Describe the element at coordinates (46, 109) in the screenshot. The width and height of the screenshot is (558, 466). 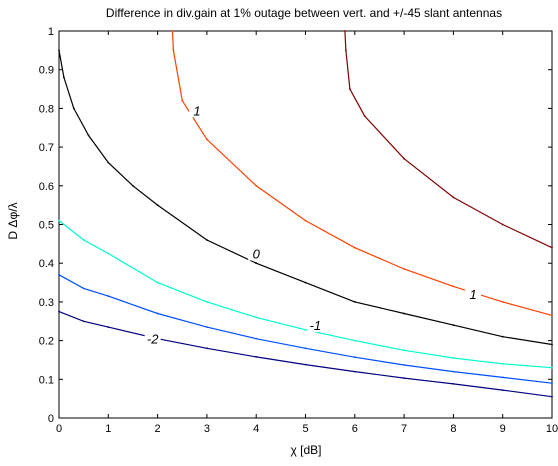
I see `y-tick-label: 0.8` at that location.